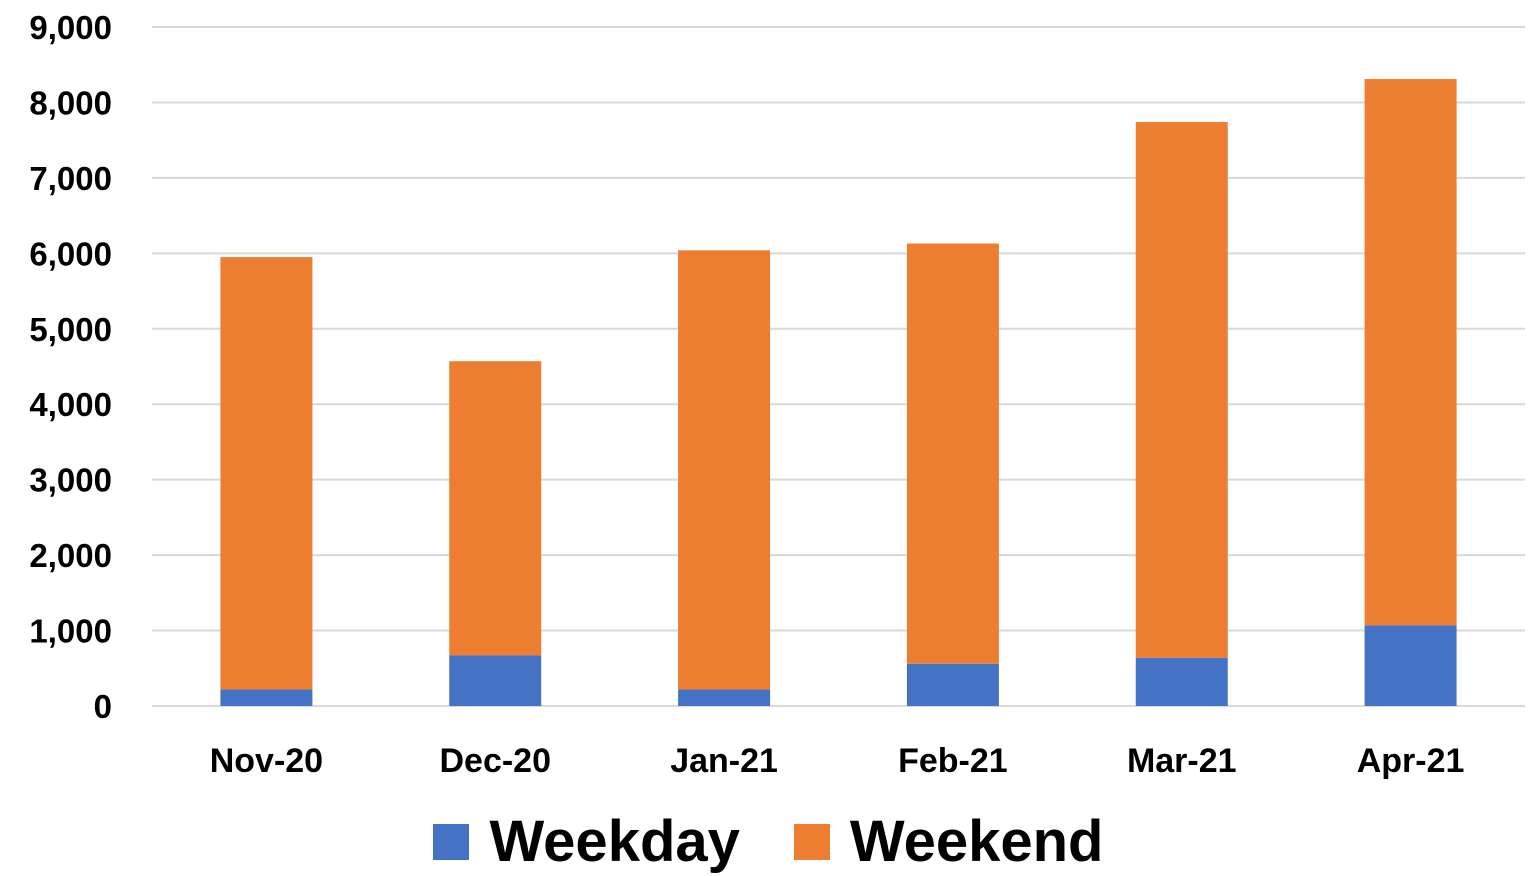  I want to click on x-axis-category-labels: Nov-20 Dec-20 Jan-21 Feb-21 Mar-21 Apr-21, so click(837, 761).